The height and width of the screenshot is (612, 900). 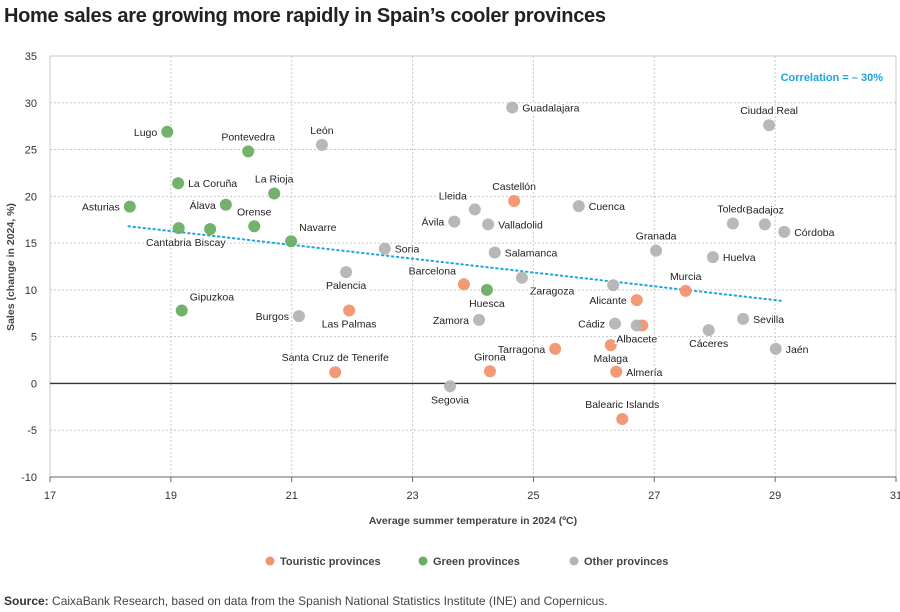 What do you see at coordinates (31, 57) in the screenshot?
I see `y-tick-label: 35` at bounding box center [31, 57].